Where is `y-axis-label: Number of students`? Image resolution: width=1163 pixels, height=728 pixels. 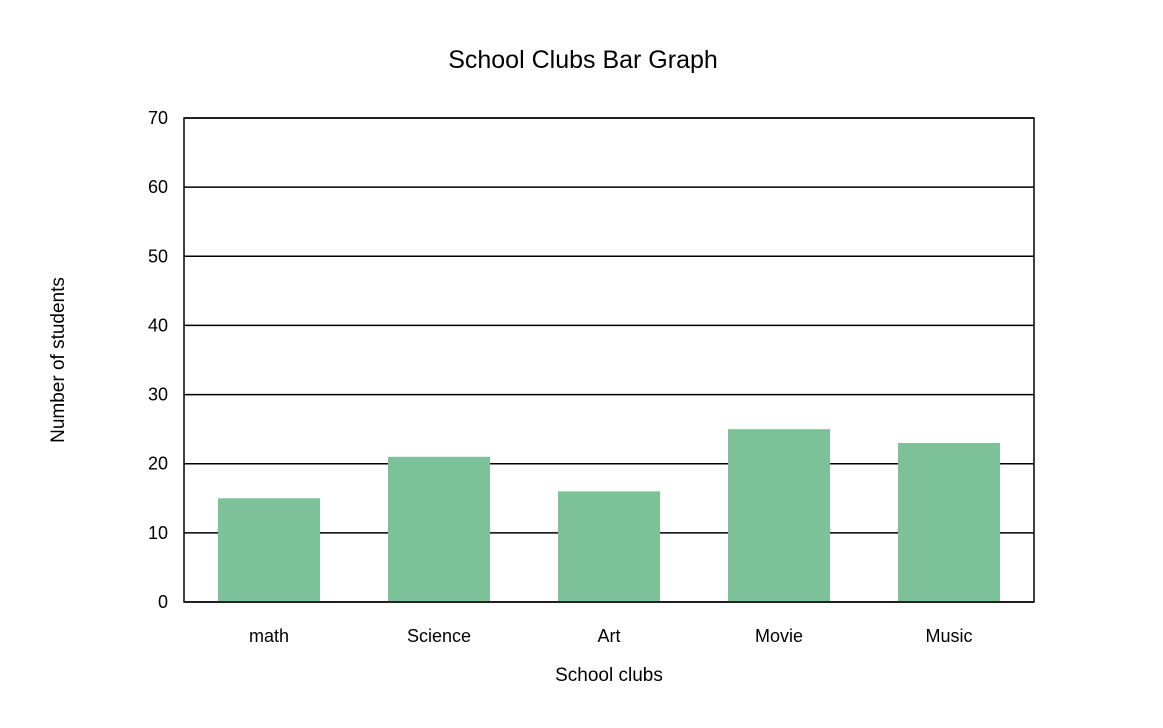 y-axis-label: Number of students is located at coordinates (58, 360).